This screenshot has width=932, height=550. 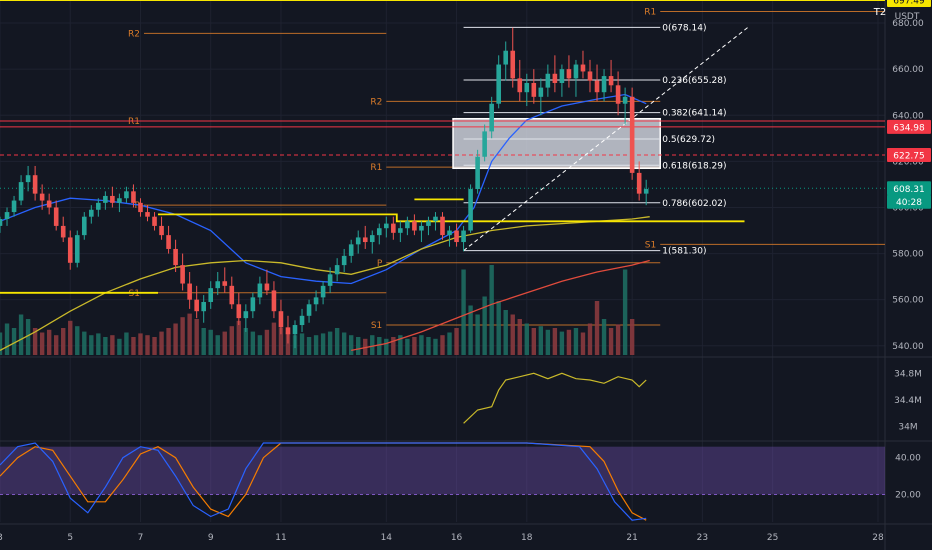 I want to click on obv-tick: 34.8M, so click(x=908, y=374).